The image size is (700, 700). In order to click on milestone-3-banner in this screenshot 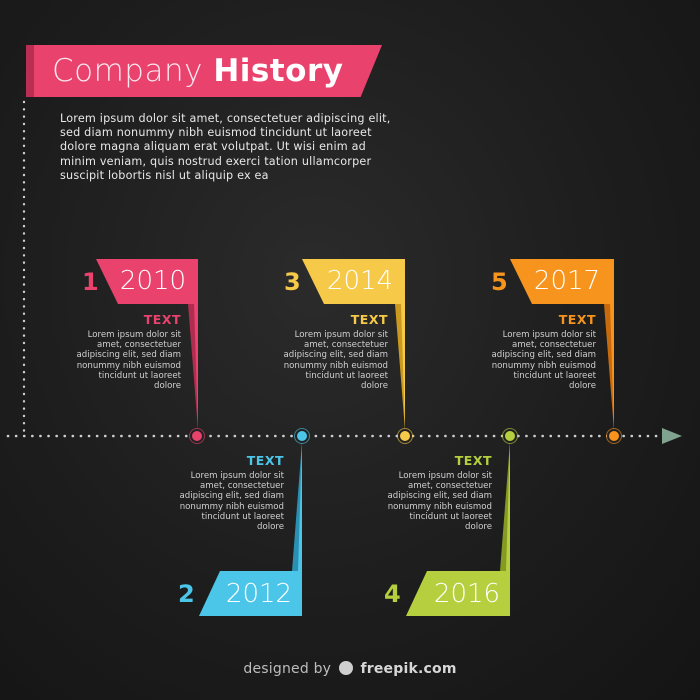, I will do `click(353, 281)`.